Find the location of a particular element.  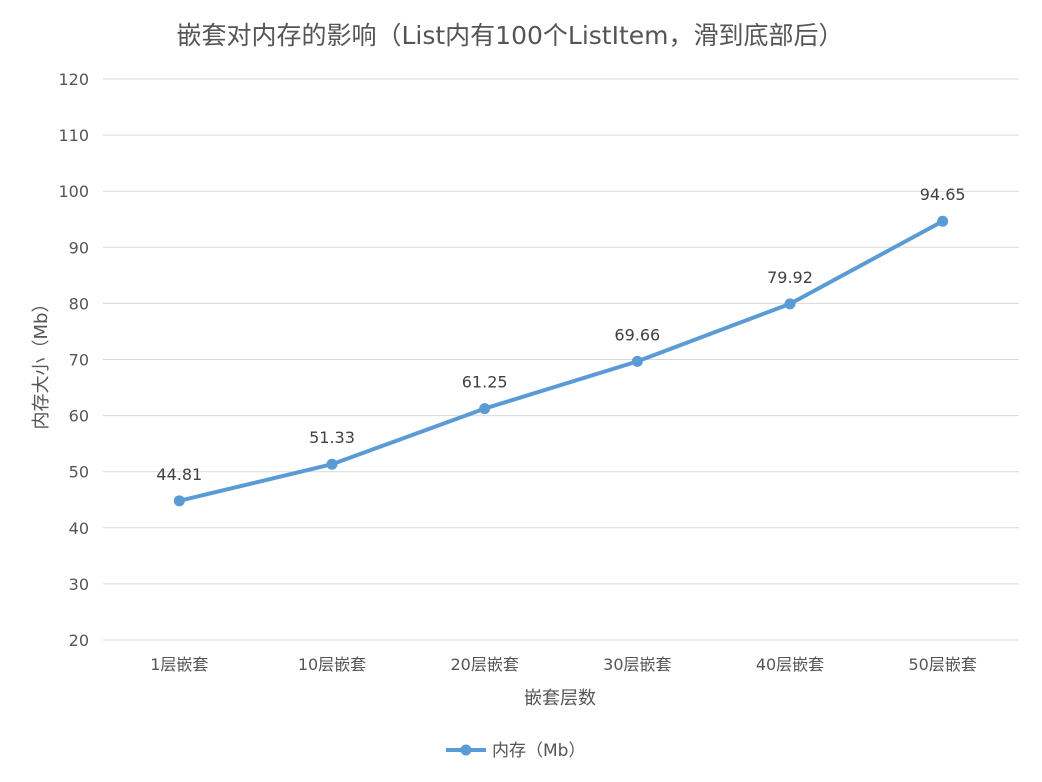

y-tick-label: 80 is located at coordinates (79, 303).